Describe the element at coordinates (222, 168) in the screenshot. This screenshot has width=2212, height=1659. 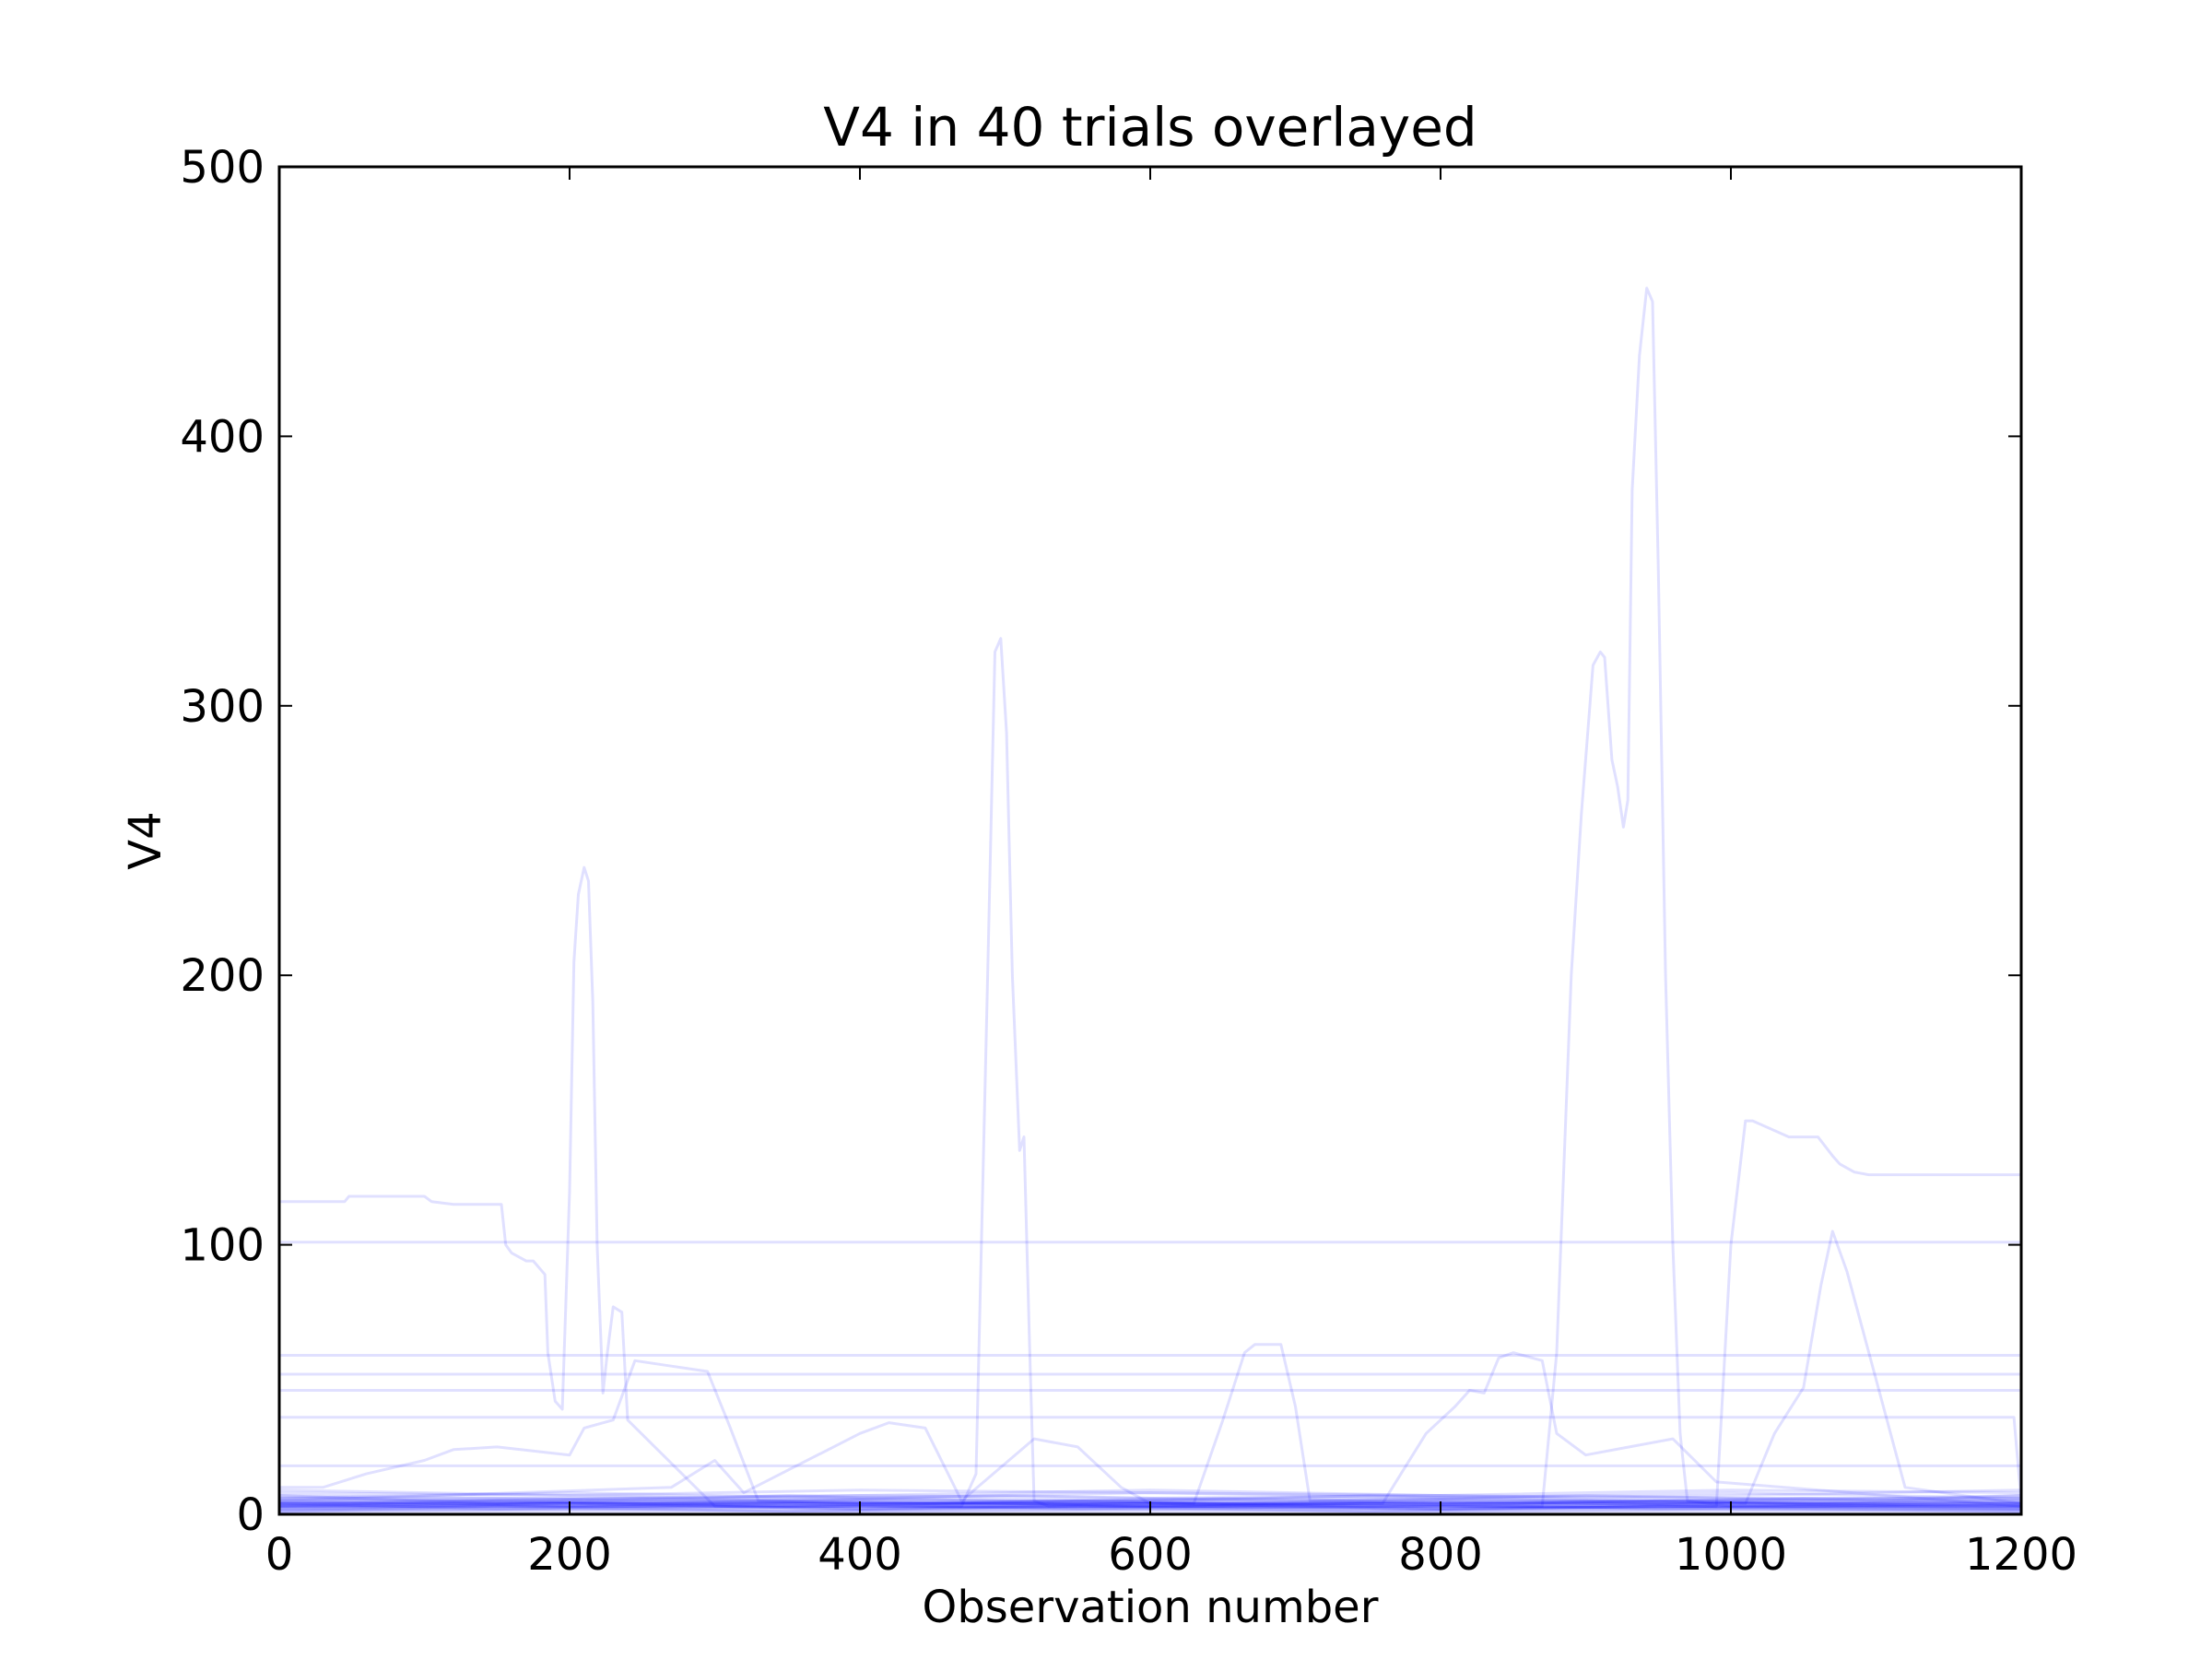
I see `y-tick-label: 500` at that location.